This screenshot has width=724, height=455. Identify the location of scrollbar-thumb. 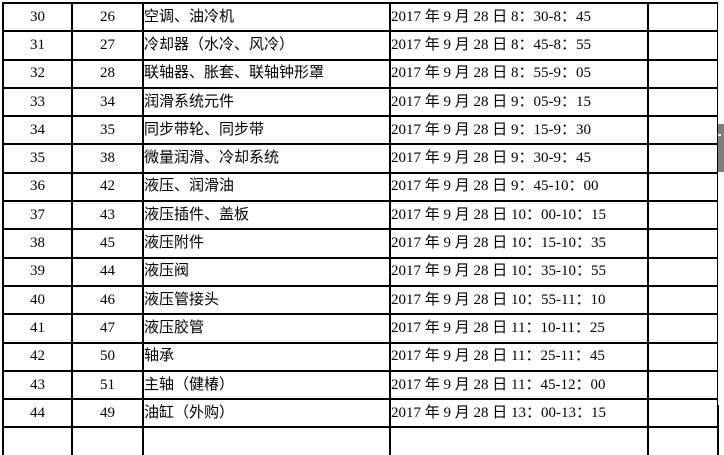
(721, 148).